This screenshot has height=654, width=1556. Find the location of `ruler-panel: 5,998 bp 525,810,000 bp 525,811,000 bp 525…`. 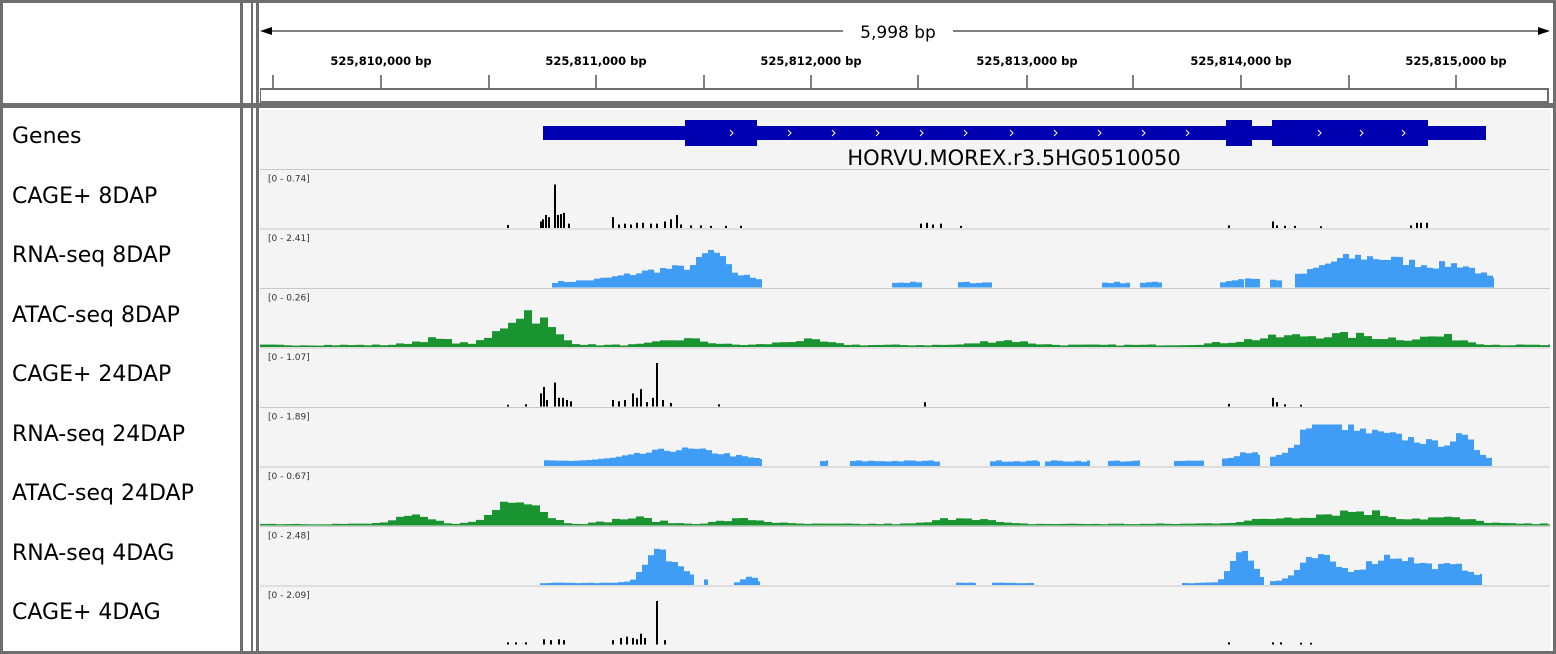

ruler-panel: 5,998 bp 525,810,000 bp 525,811,000 bp 525… is located at coordinates (904, 53).